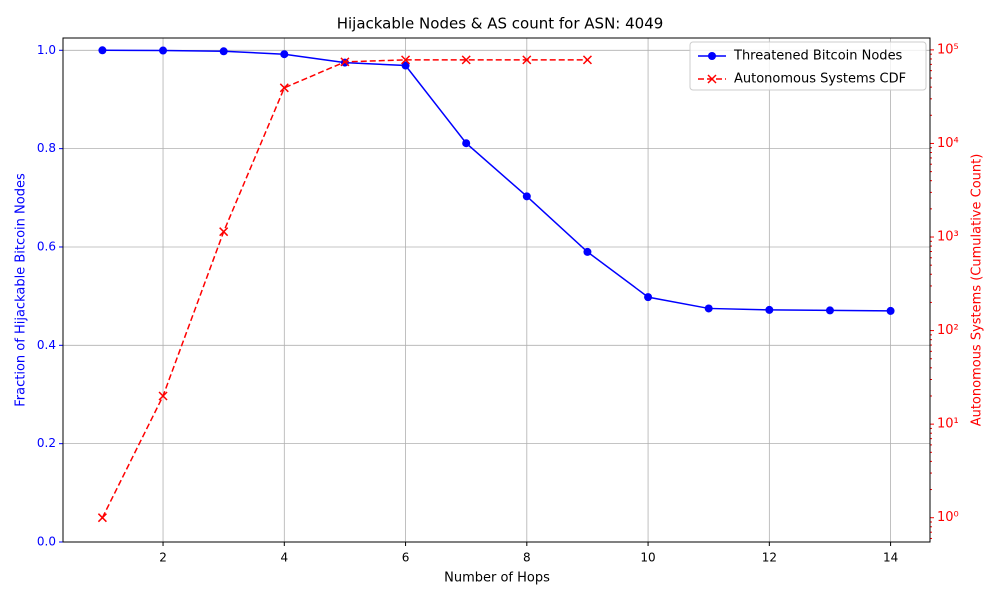 This screenshot has width=1000, height=600. I want to click on x-tick-label: 6, so click(406, 558).